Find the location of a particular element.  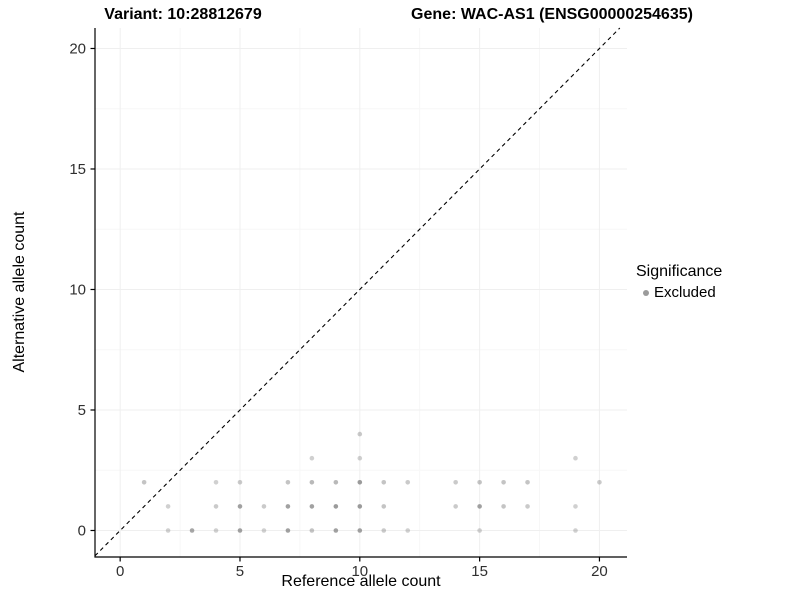

x-tick-label: 0 is located at coordinates (120, 571).